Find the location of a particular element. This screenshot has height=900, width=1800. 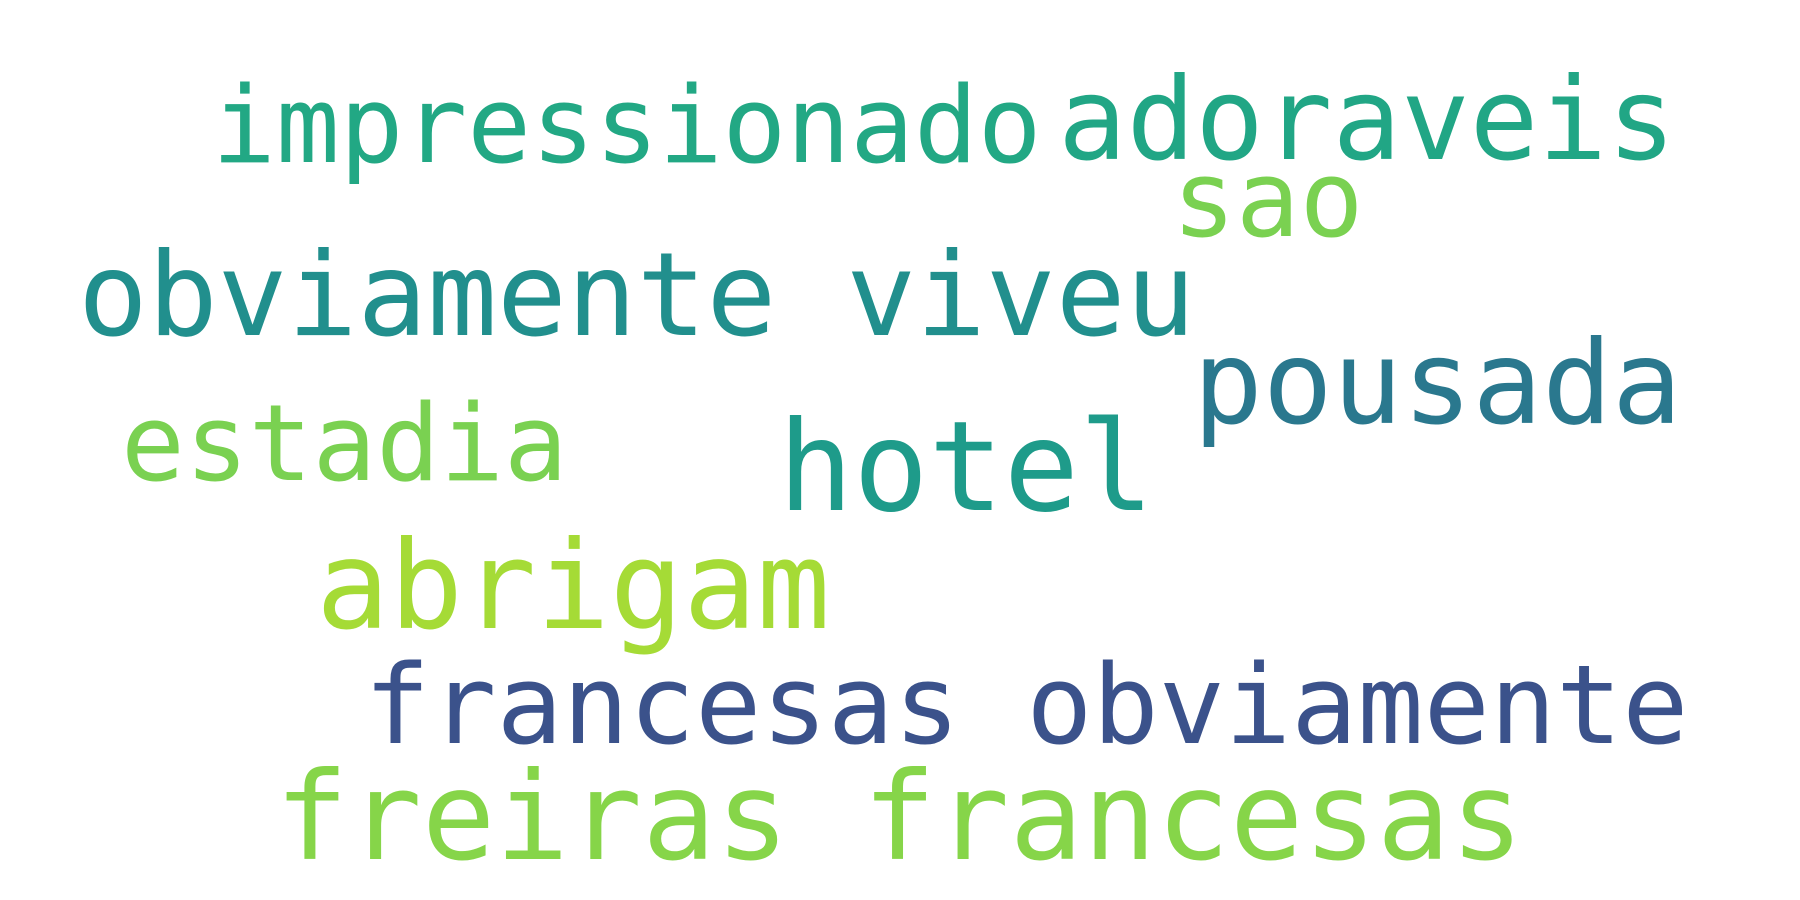

word-obviamente-viveu: obviamente viveu is located at coordinates (637, 295).